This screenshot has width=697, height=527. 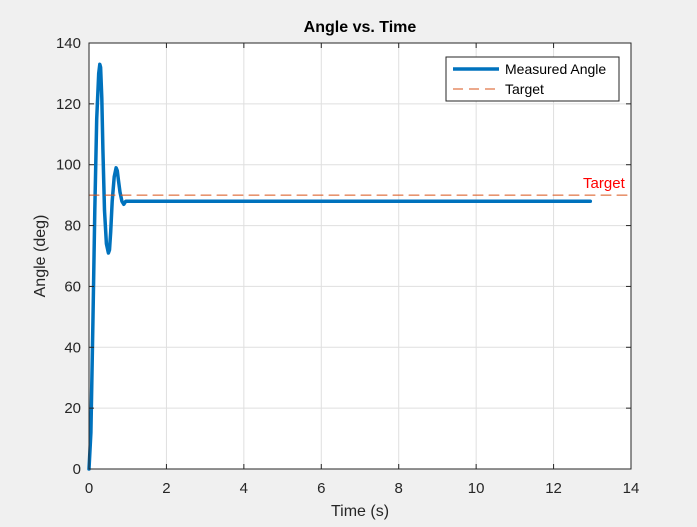 I want to click on y-tick-label: 80, so click(x=72, y=226).